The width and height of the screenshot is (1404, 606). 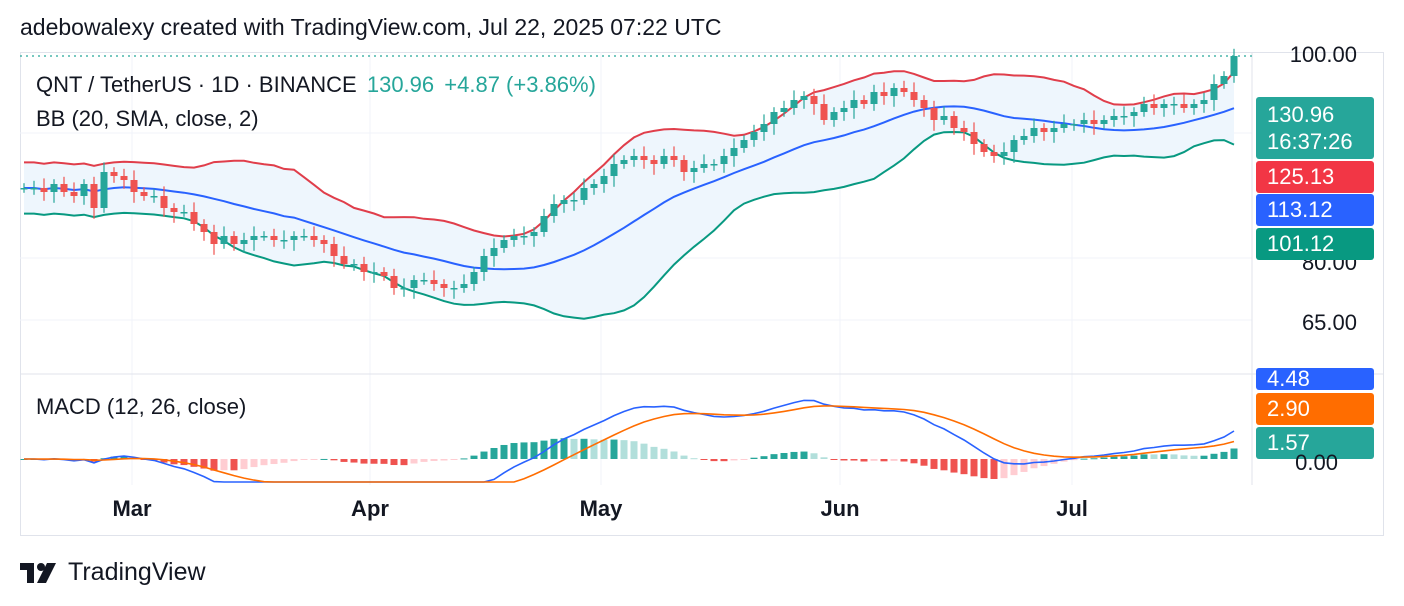 What do you see at coordinates (1072, 508) in the screenshot?
I see `month-label-jul: Jul` at bounding box center [1072, 508].